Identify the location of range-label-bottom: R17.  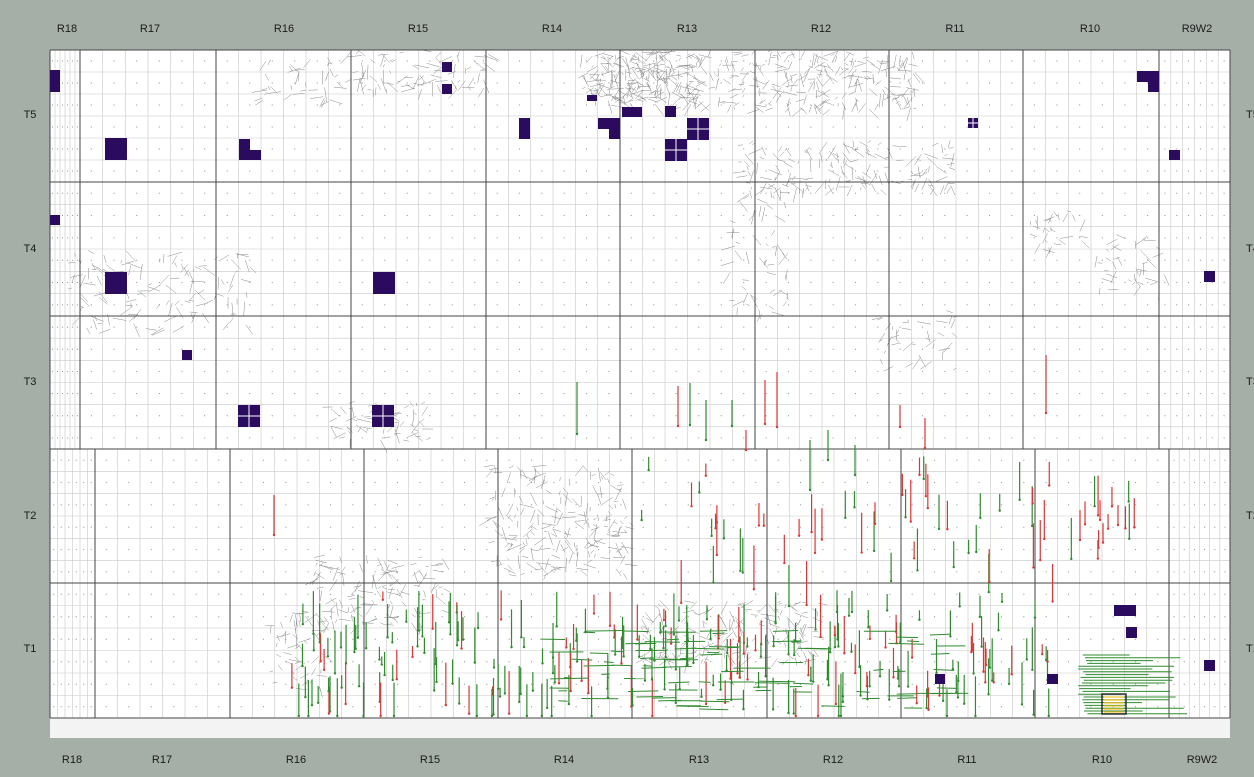
(162, 760).